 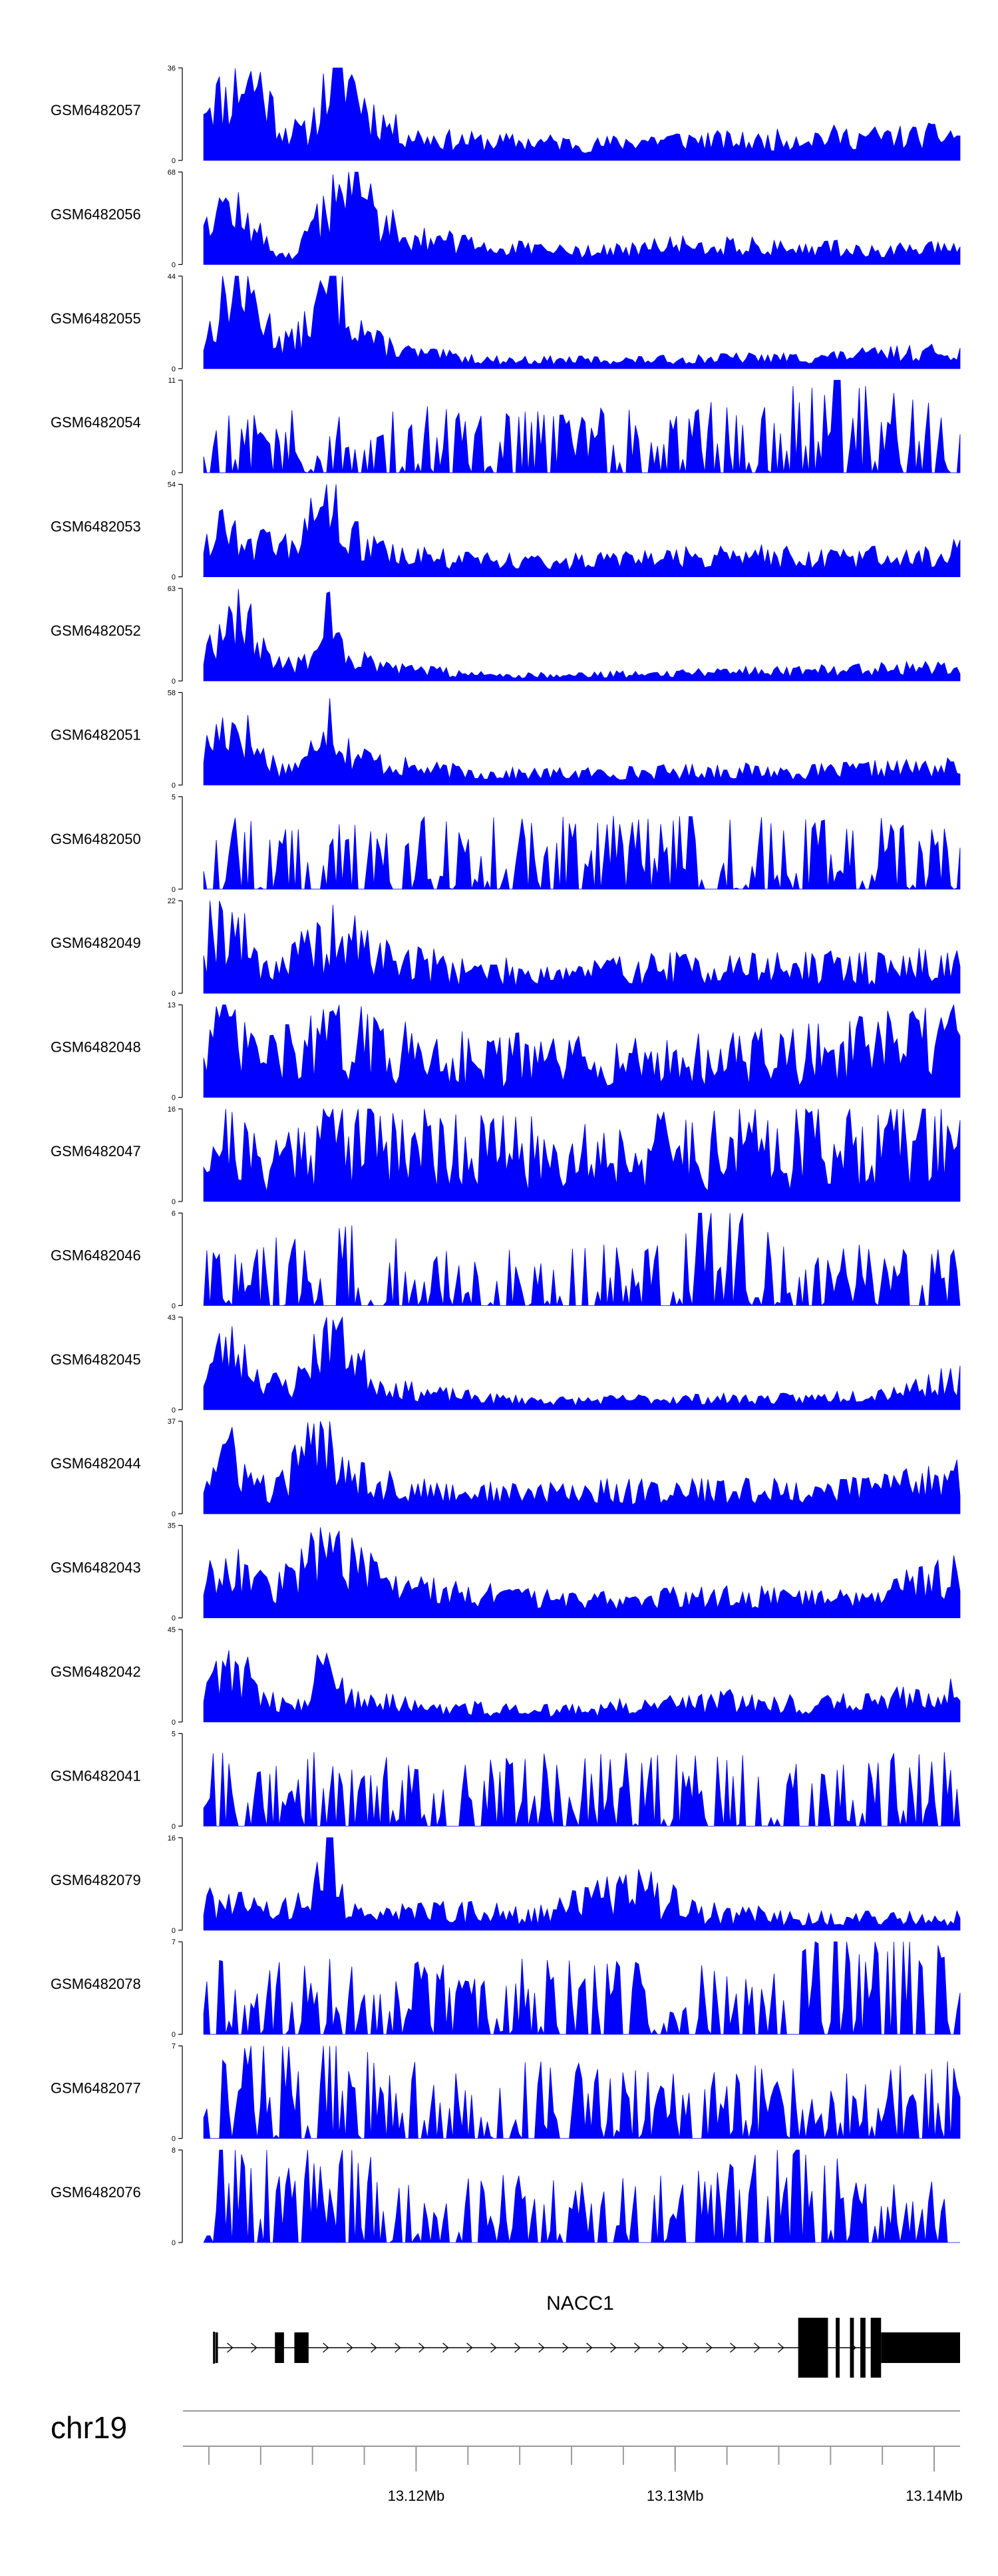 What do you see at coordinates (96, 1880) in the screenshot?
I see `track-label: GSM6482079` at bounding box center [96, 1880].